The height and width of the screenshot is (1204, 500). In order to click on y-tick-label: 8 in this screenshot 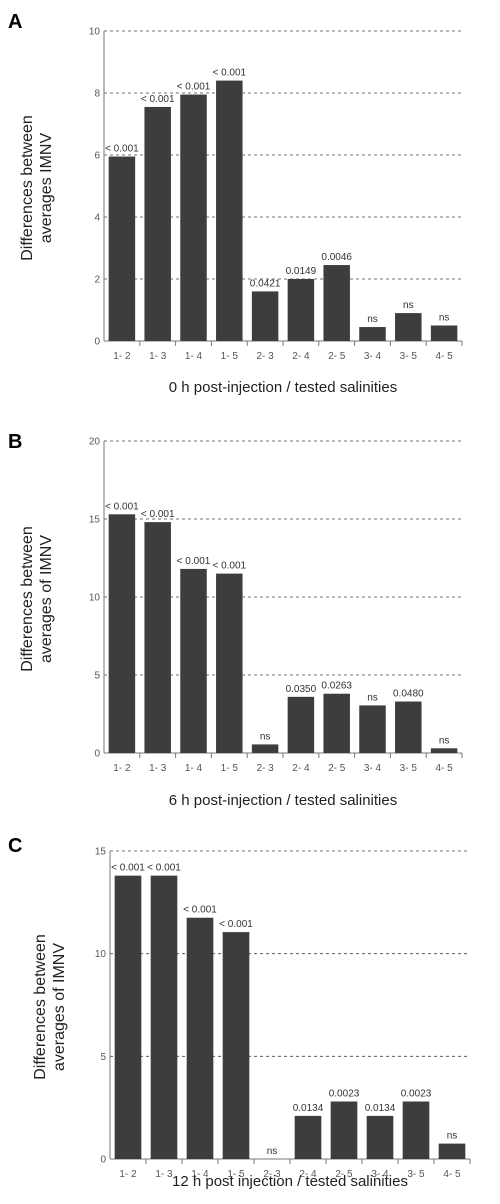, I will do `click(97, 94)`.